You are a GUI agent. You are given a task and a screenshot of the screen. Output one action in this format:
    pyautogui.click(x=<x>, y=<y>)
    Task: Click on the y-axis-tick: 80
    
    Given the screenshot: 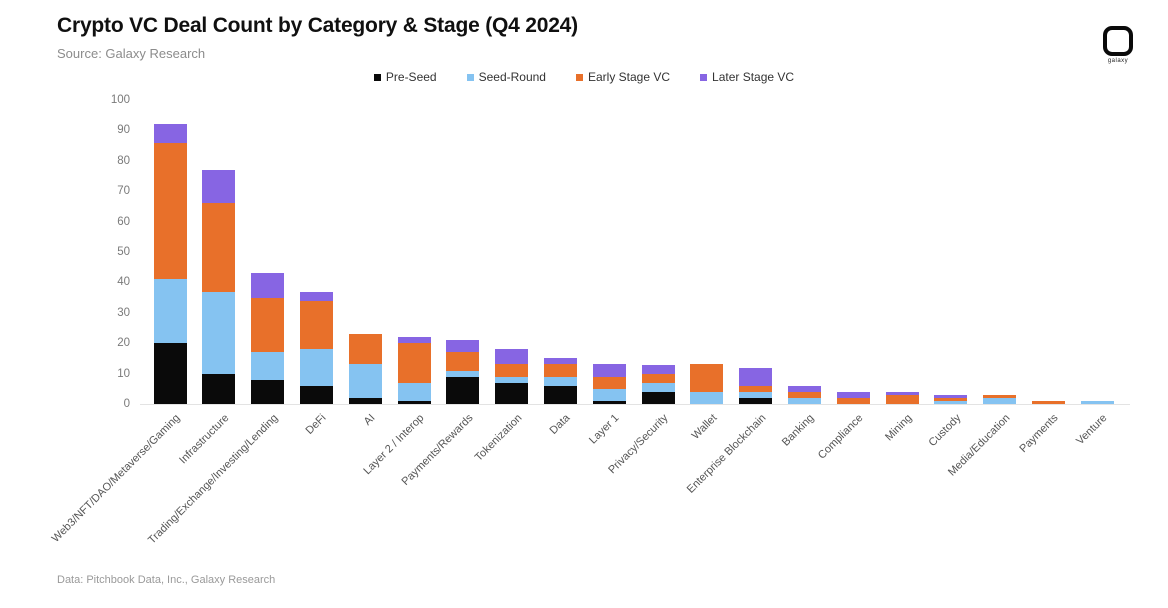 What is the action you would take?
    pyautogui.click(x=123, y=160)
    